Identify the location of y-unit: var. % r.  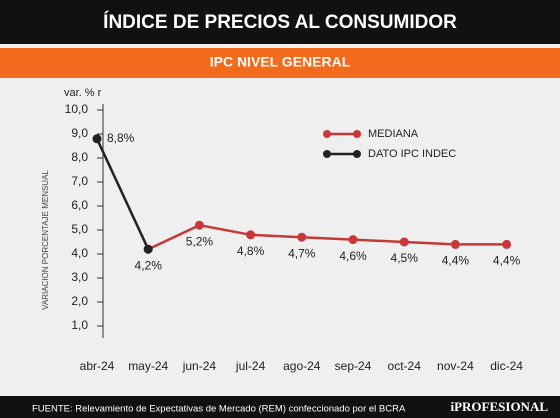
(83, 93).